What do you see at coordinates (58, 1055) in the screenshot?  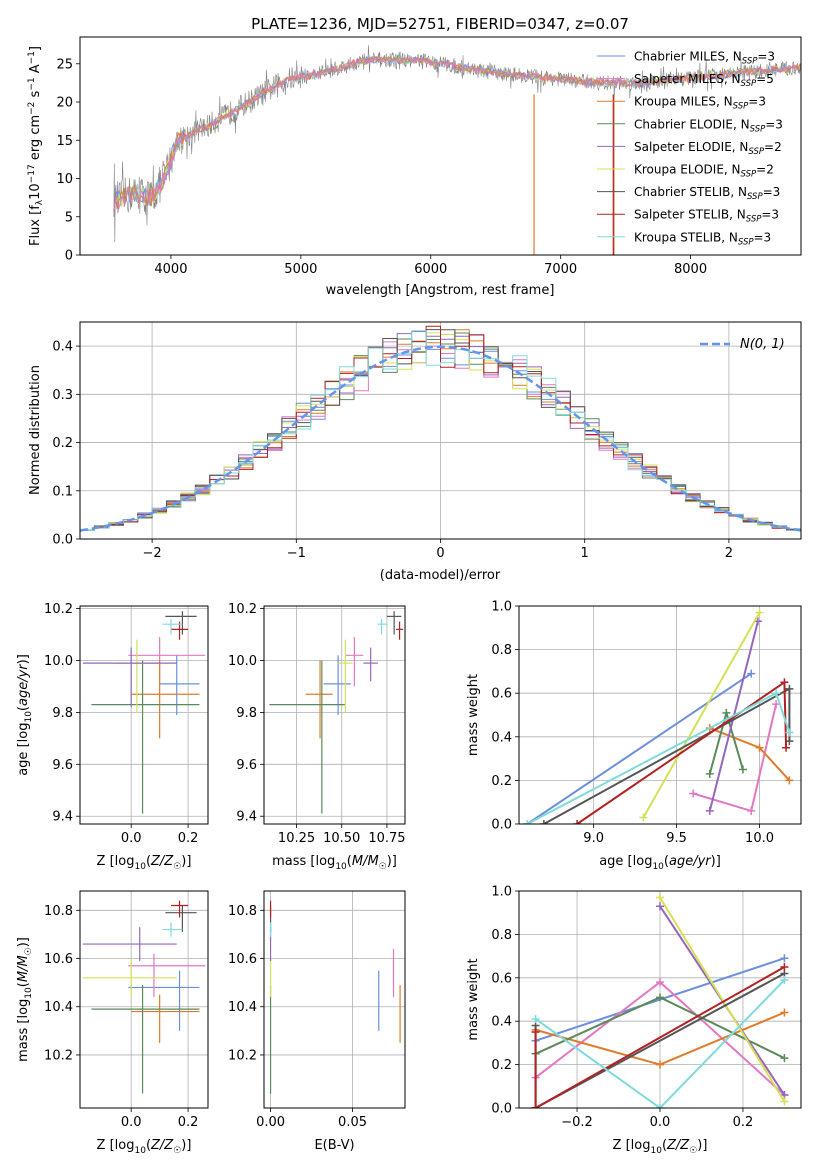 I see `y-tick-label: 10.2` at bounding box center [58, 1055].